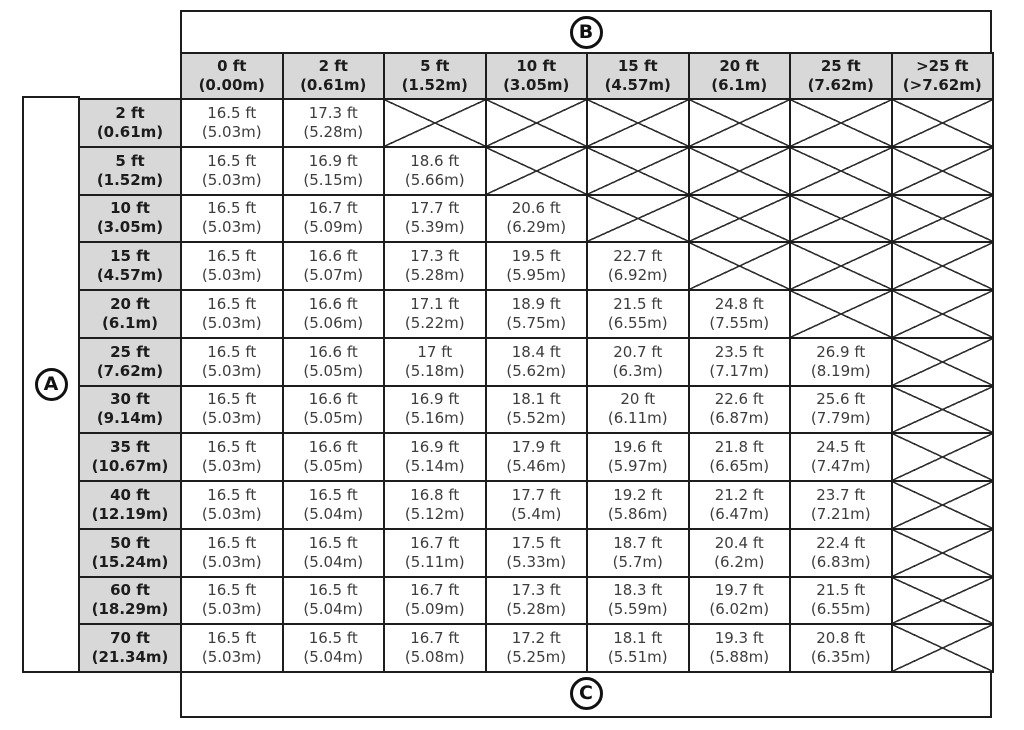 The width and height of the screenshot is (1024, 730). Describe the element at coordinates (130, 494) in the screenshot. I see `cell-text-line: 40 ft` at that location.